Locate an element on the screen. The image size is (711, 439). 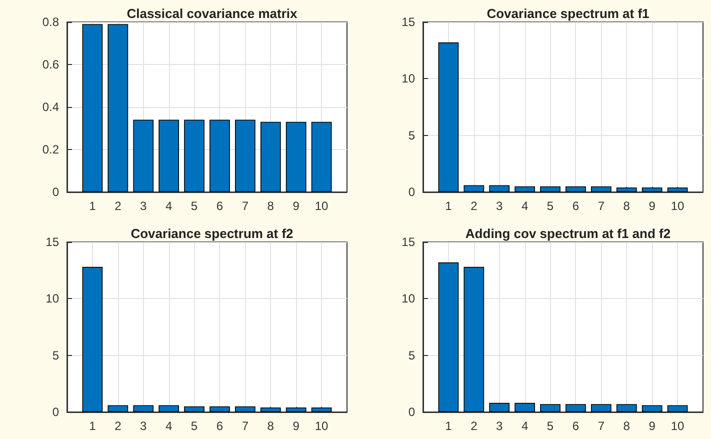
y-tick-label: 0.8 is located at coordinates (51, 22).